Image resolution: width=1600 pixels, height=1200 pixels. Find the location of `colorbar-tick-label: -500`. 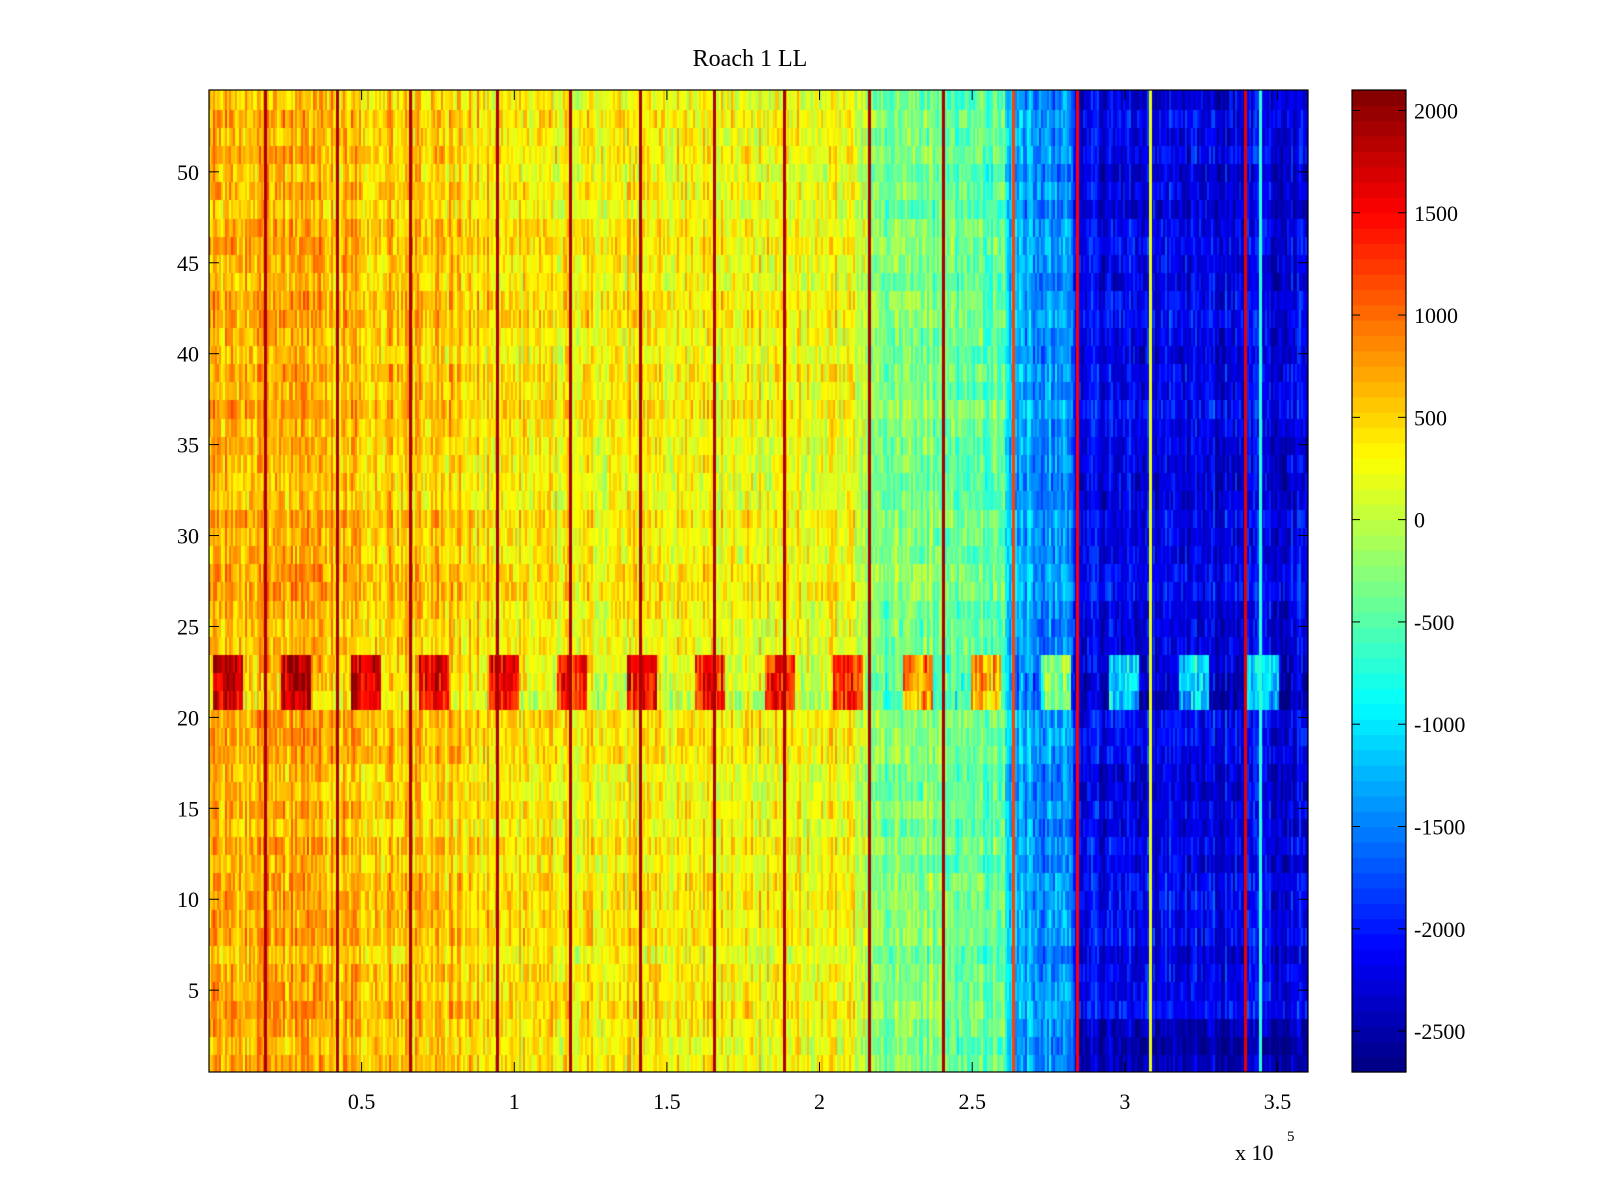

colorbar-tick-label: -500 is located at coordinates (1434, 622).